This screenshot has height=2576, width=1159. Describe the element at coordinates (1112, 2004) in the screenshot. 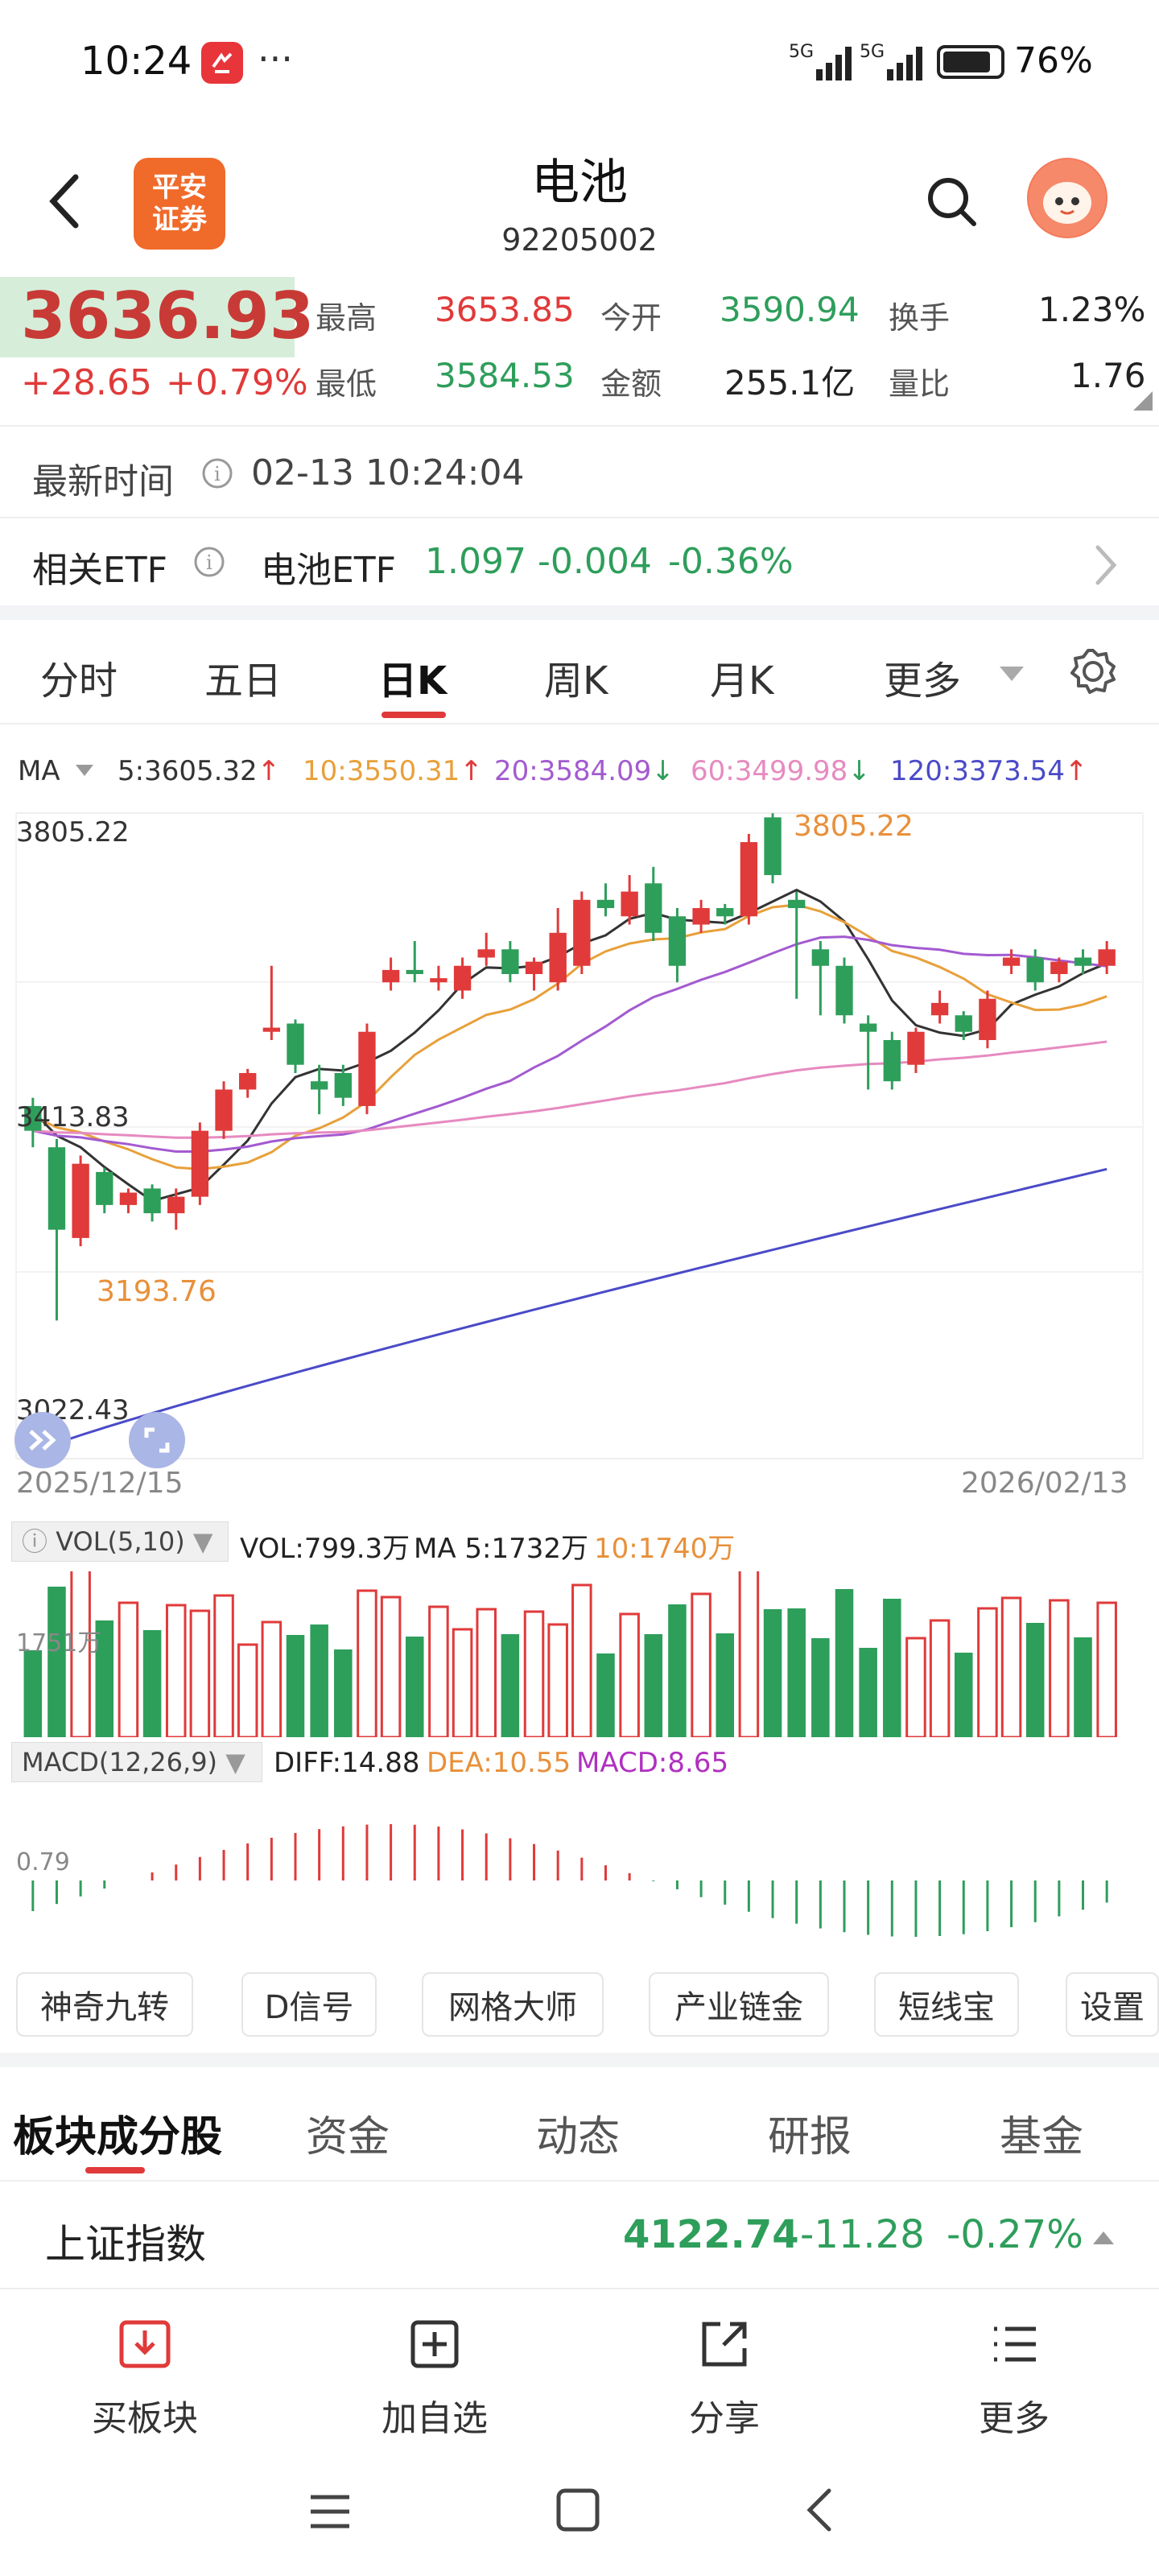

I see `tool-settings: 设置` at that location.